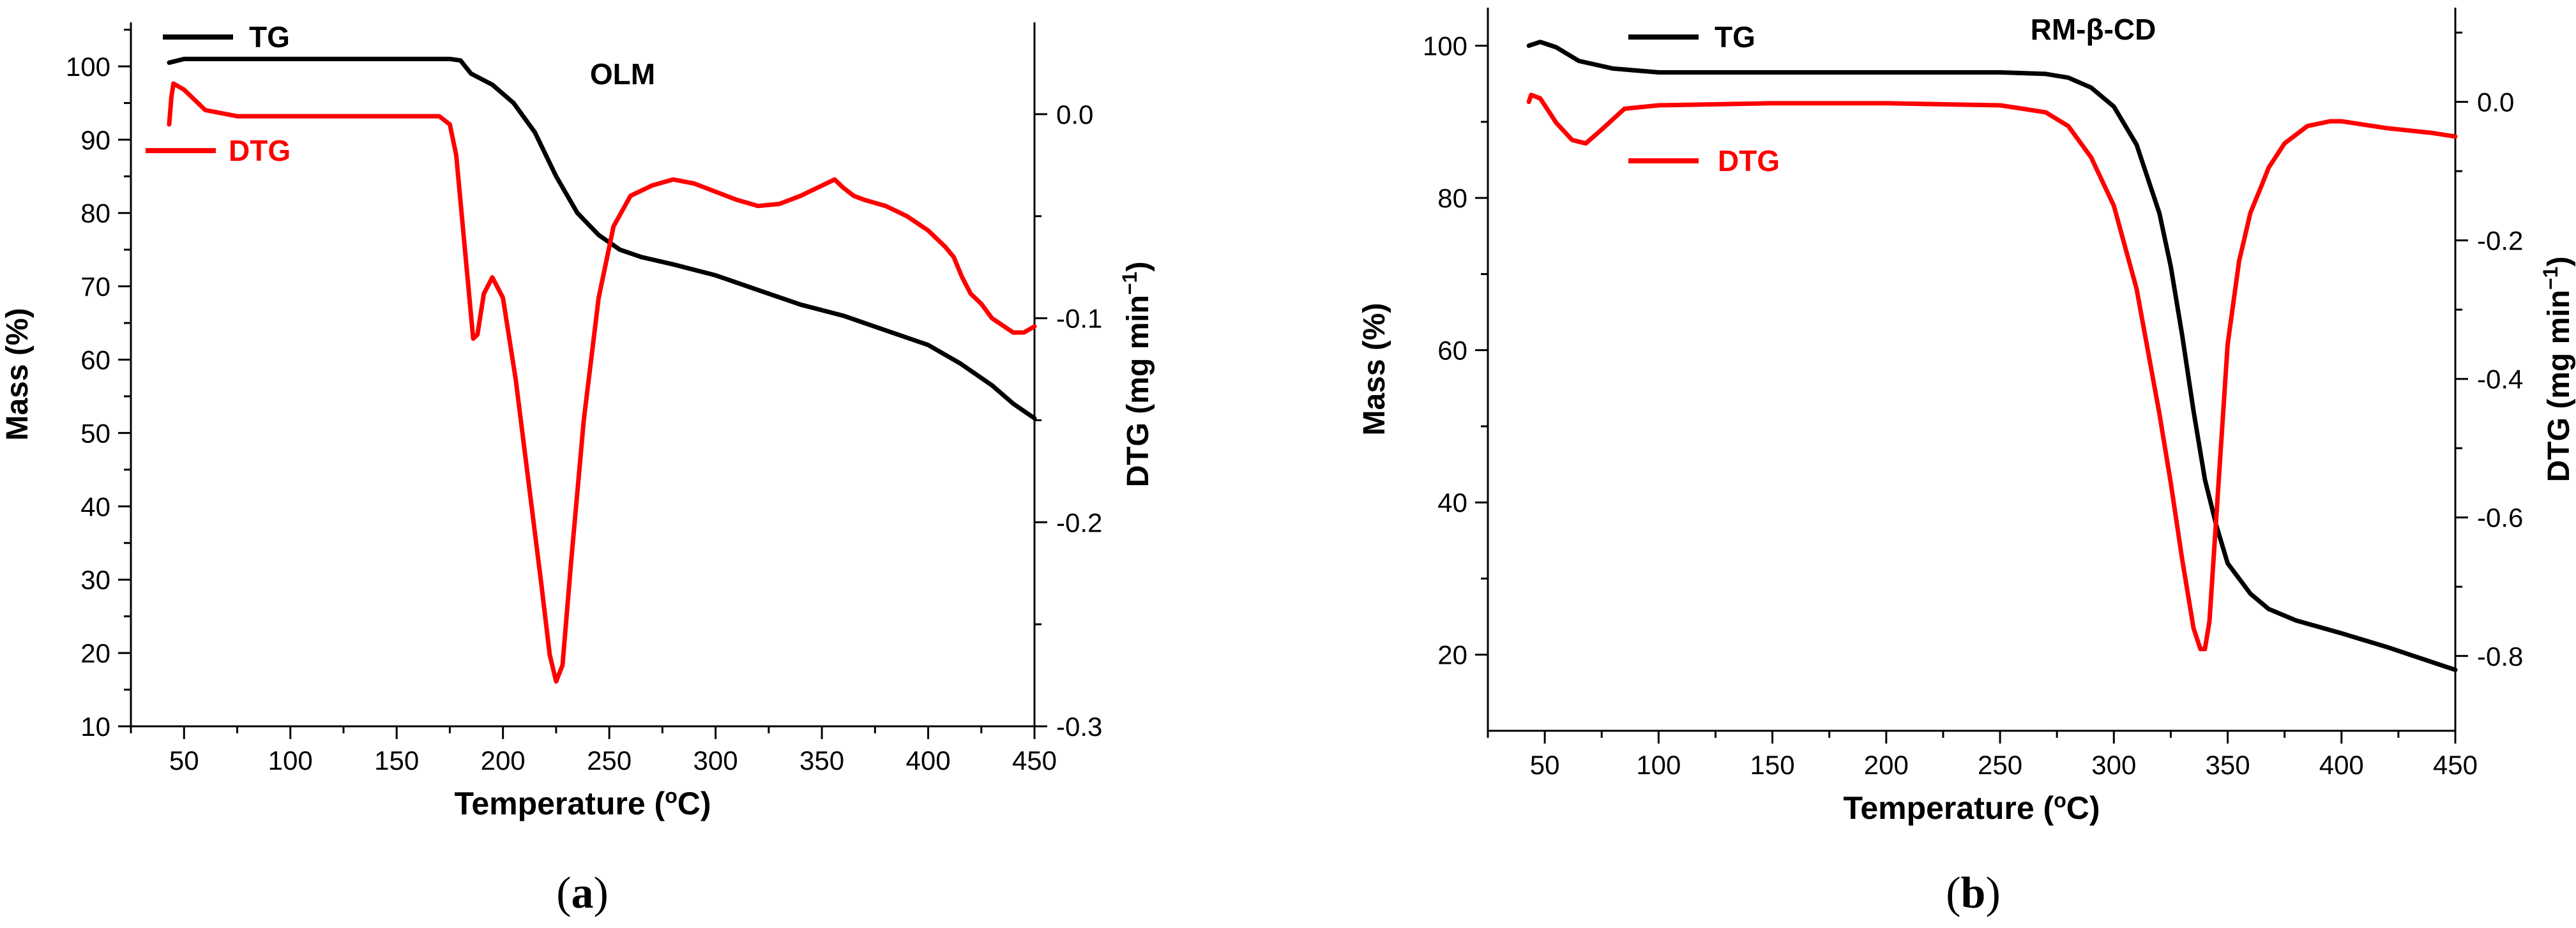  Describe the element at coordinates (95, 433) in the screenshot. I see `y-left-tick-label: 50` at that location.